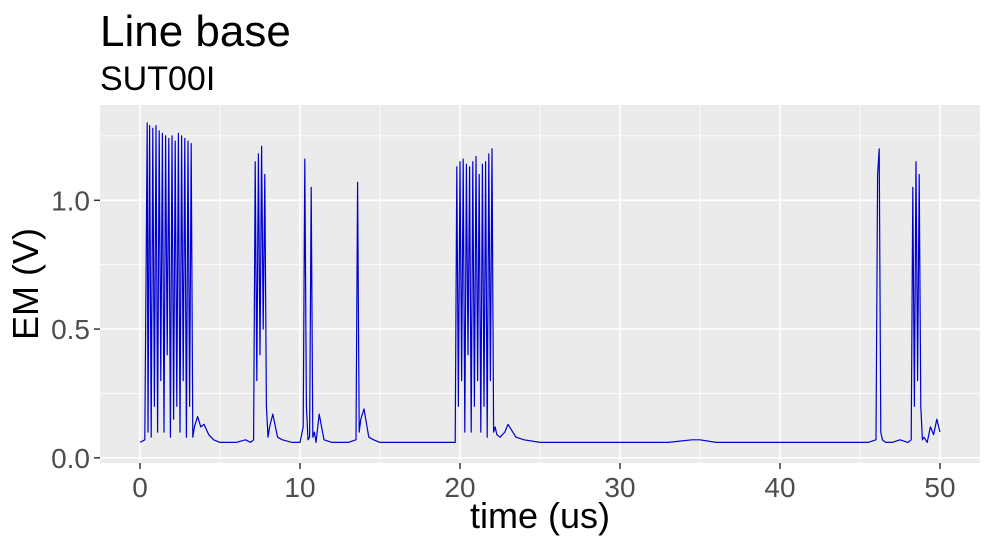  What do you see at coordinates (25, 284) in the screenshot?
I see `y-axis-label: EM (V)` at bounding box center [25, 284].